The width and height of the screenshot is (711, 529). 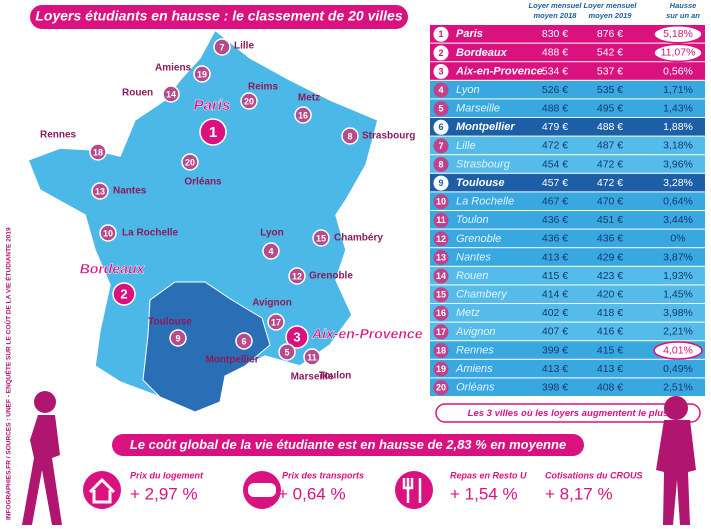 What do you see at coordinates (678, 127) in the screenshot?
I see `increase-cell: 1,88%` at bounding box center [678, 127].